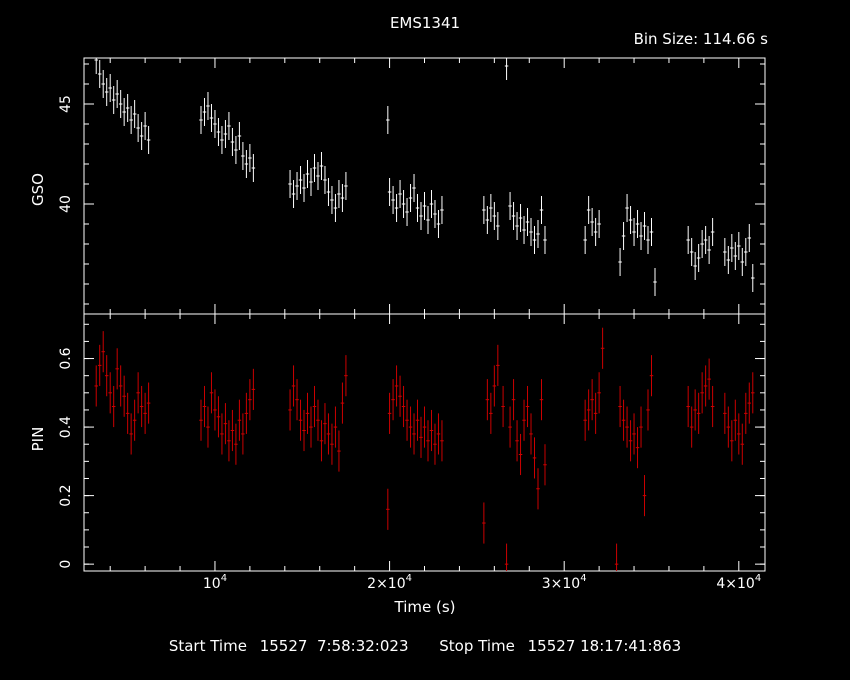 The image size is (850, 680). What do you see at coordinates (215, 582) in the screenshot?
I see `x-tick-label: 104` at bounding box center [215, 582].